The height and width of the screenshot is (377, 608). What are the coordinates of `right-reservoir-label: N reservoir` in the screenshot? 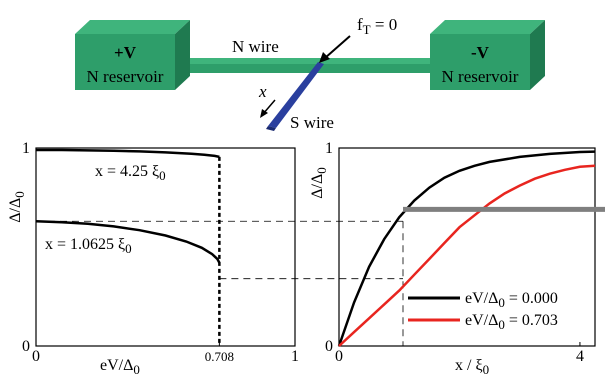 It's located at (480, 76).